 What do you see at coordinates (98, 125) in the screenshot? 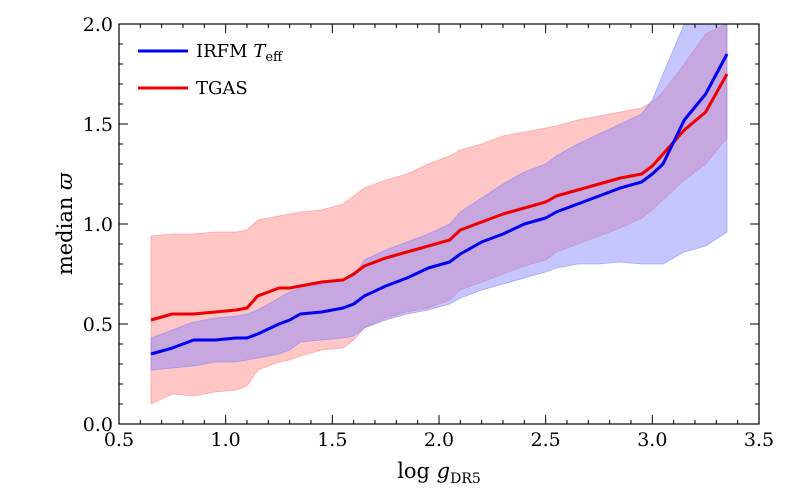
I see `y-tick-label: 1.5` at bounding box center [98, 125].